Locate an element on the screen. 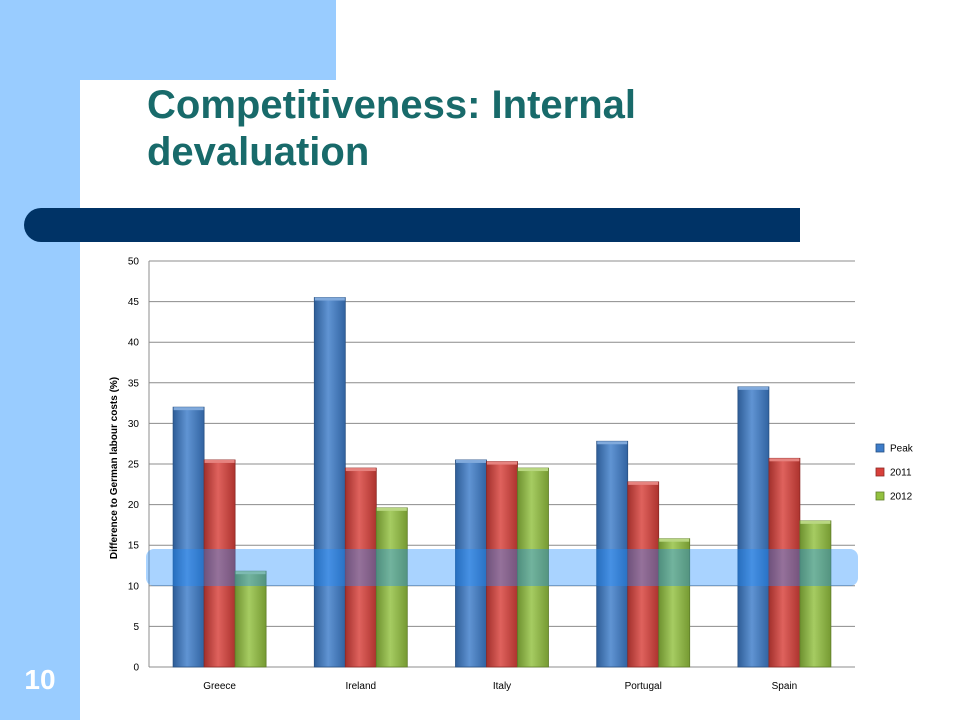 The height and width of the screenshot is (720, 960). bar-2011-ireland is located at coordinates (360, 567).